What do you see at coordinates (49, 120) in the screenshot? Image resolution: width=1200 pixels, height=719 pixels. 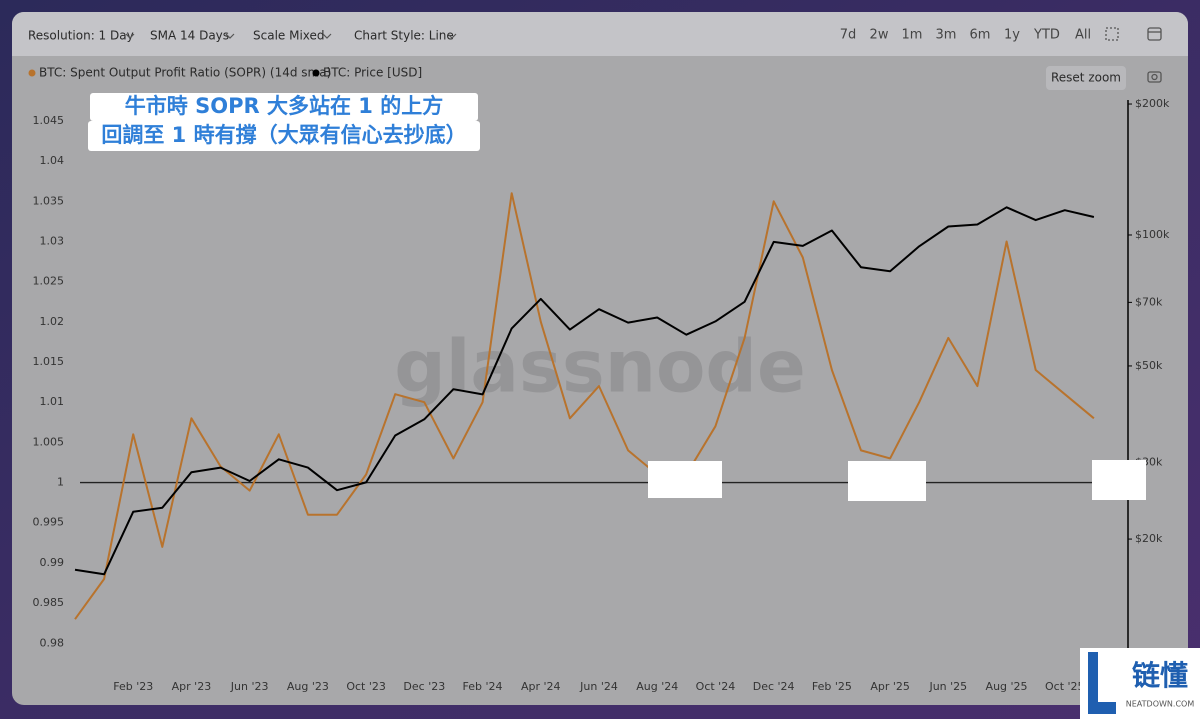 I see `y-tick-label: 1.045` at bounding box center [49, 120].